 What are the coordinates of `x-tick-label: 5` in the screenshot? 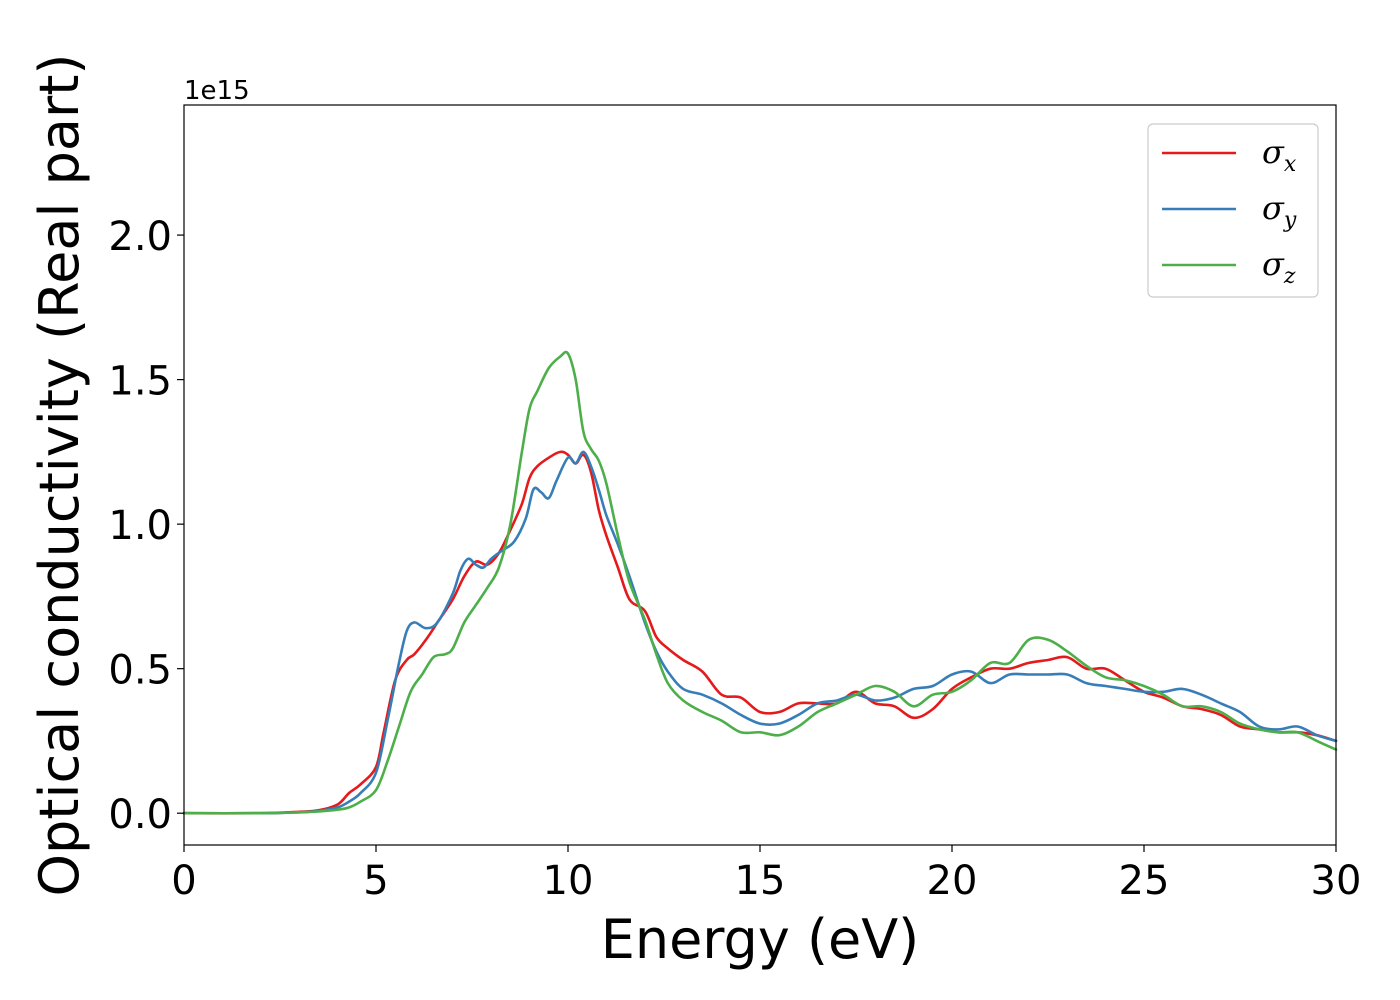 It's located at (375, 881).